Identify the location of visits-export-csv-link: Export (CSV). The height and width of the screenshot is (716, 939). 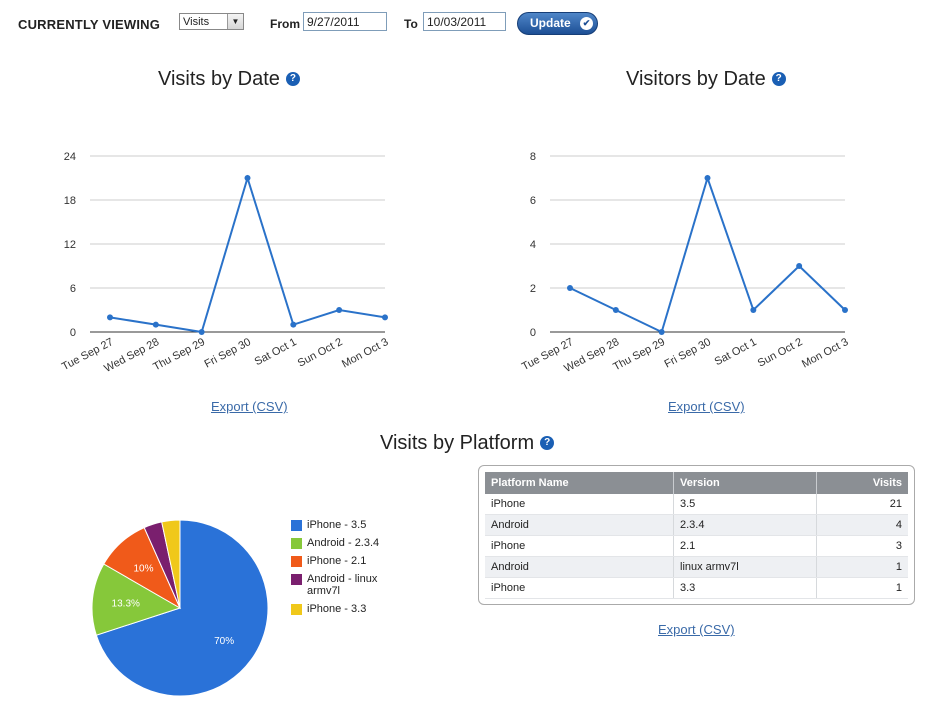
(249, 406).